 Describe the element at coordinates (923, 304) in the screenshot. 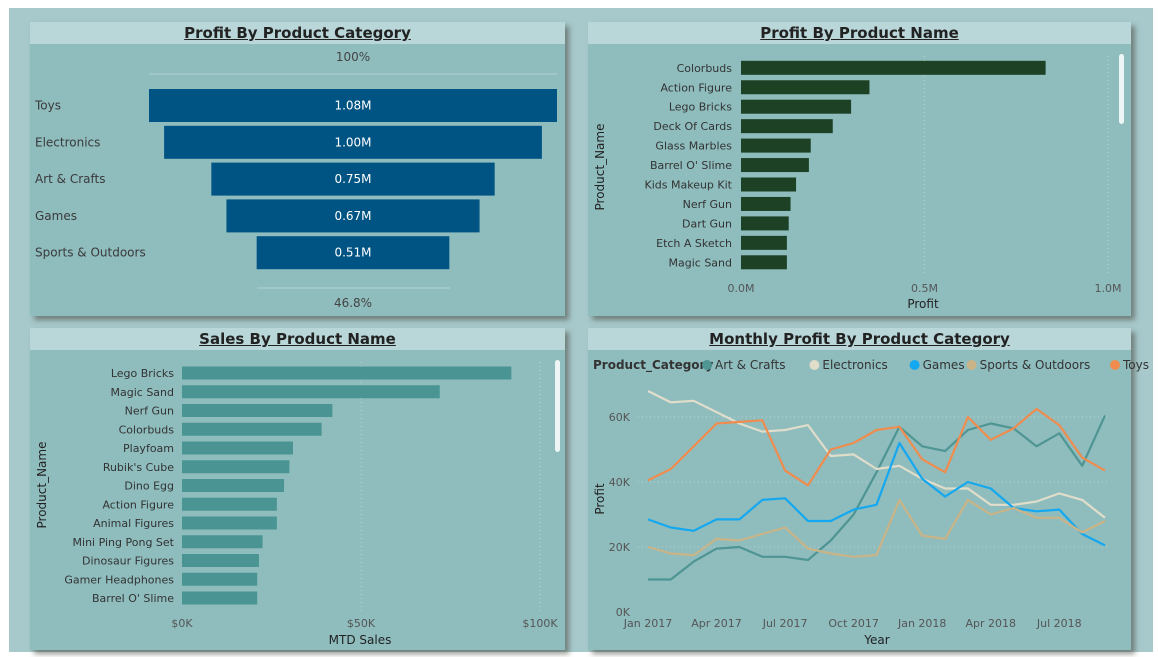

I see `profit-x-axis-title: Profit` at that location.